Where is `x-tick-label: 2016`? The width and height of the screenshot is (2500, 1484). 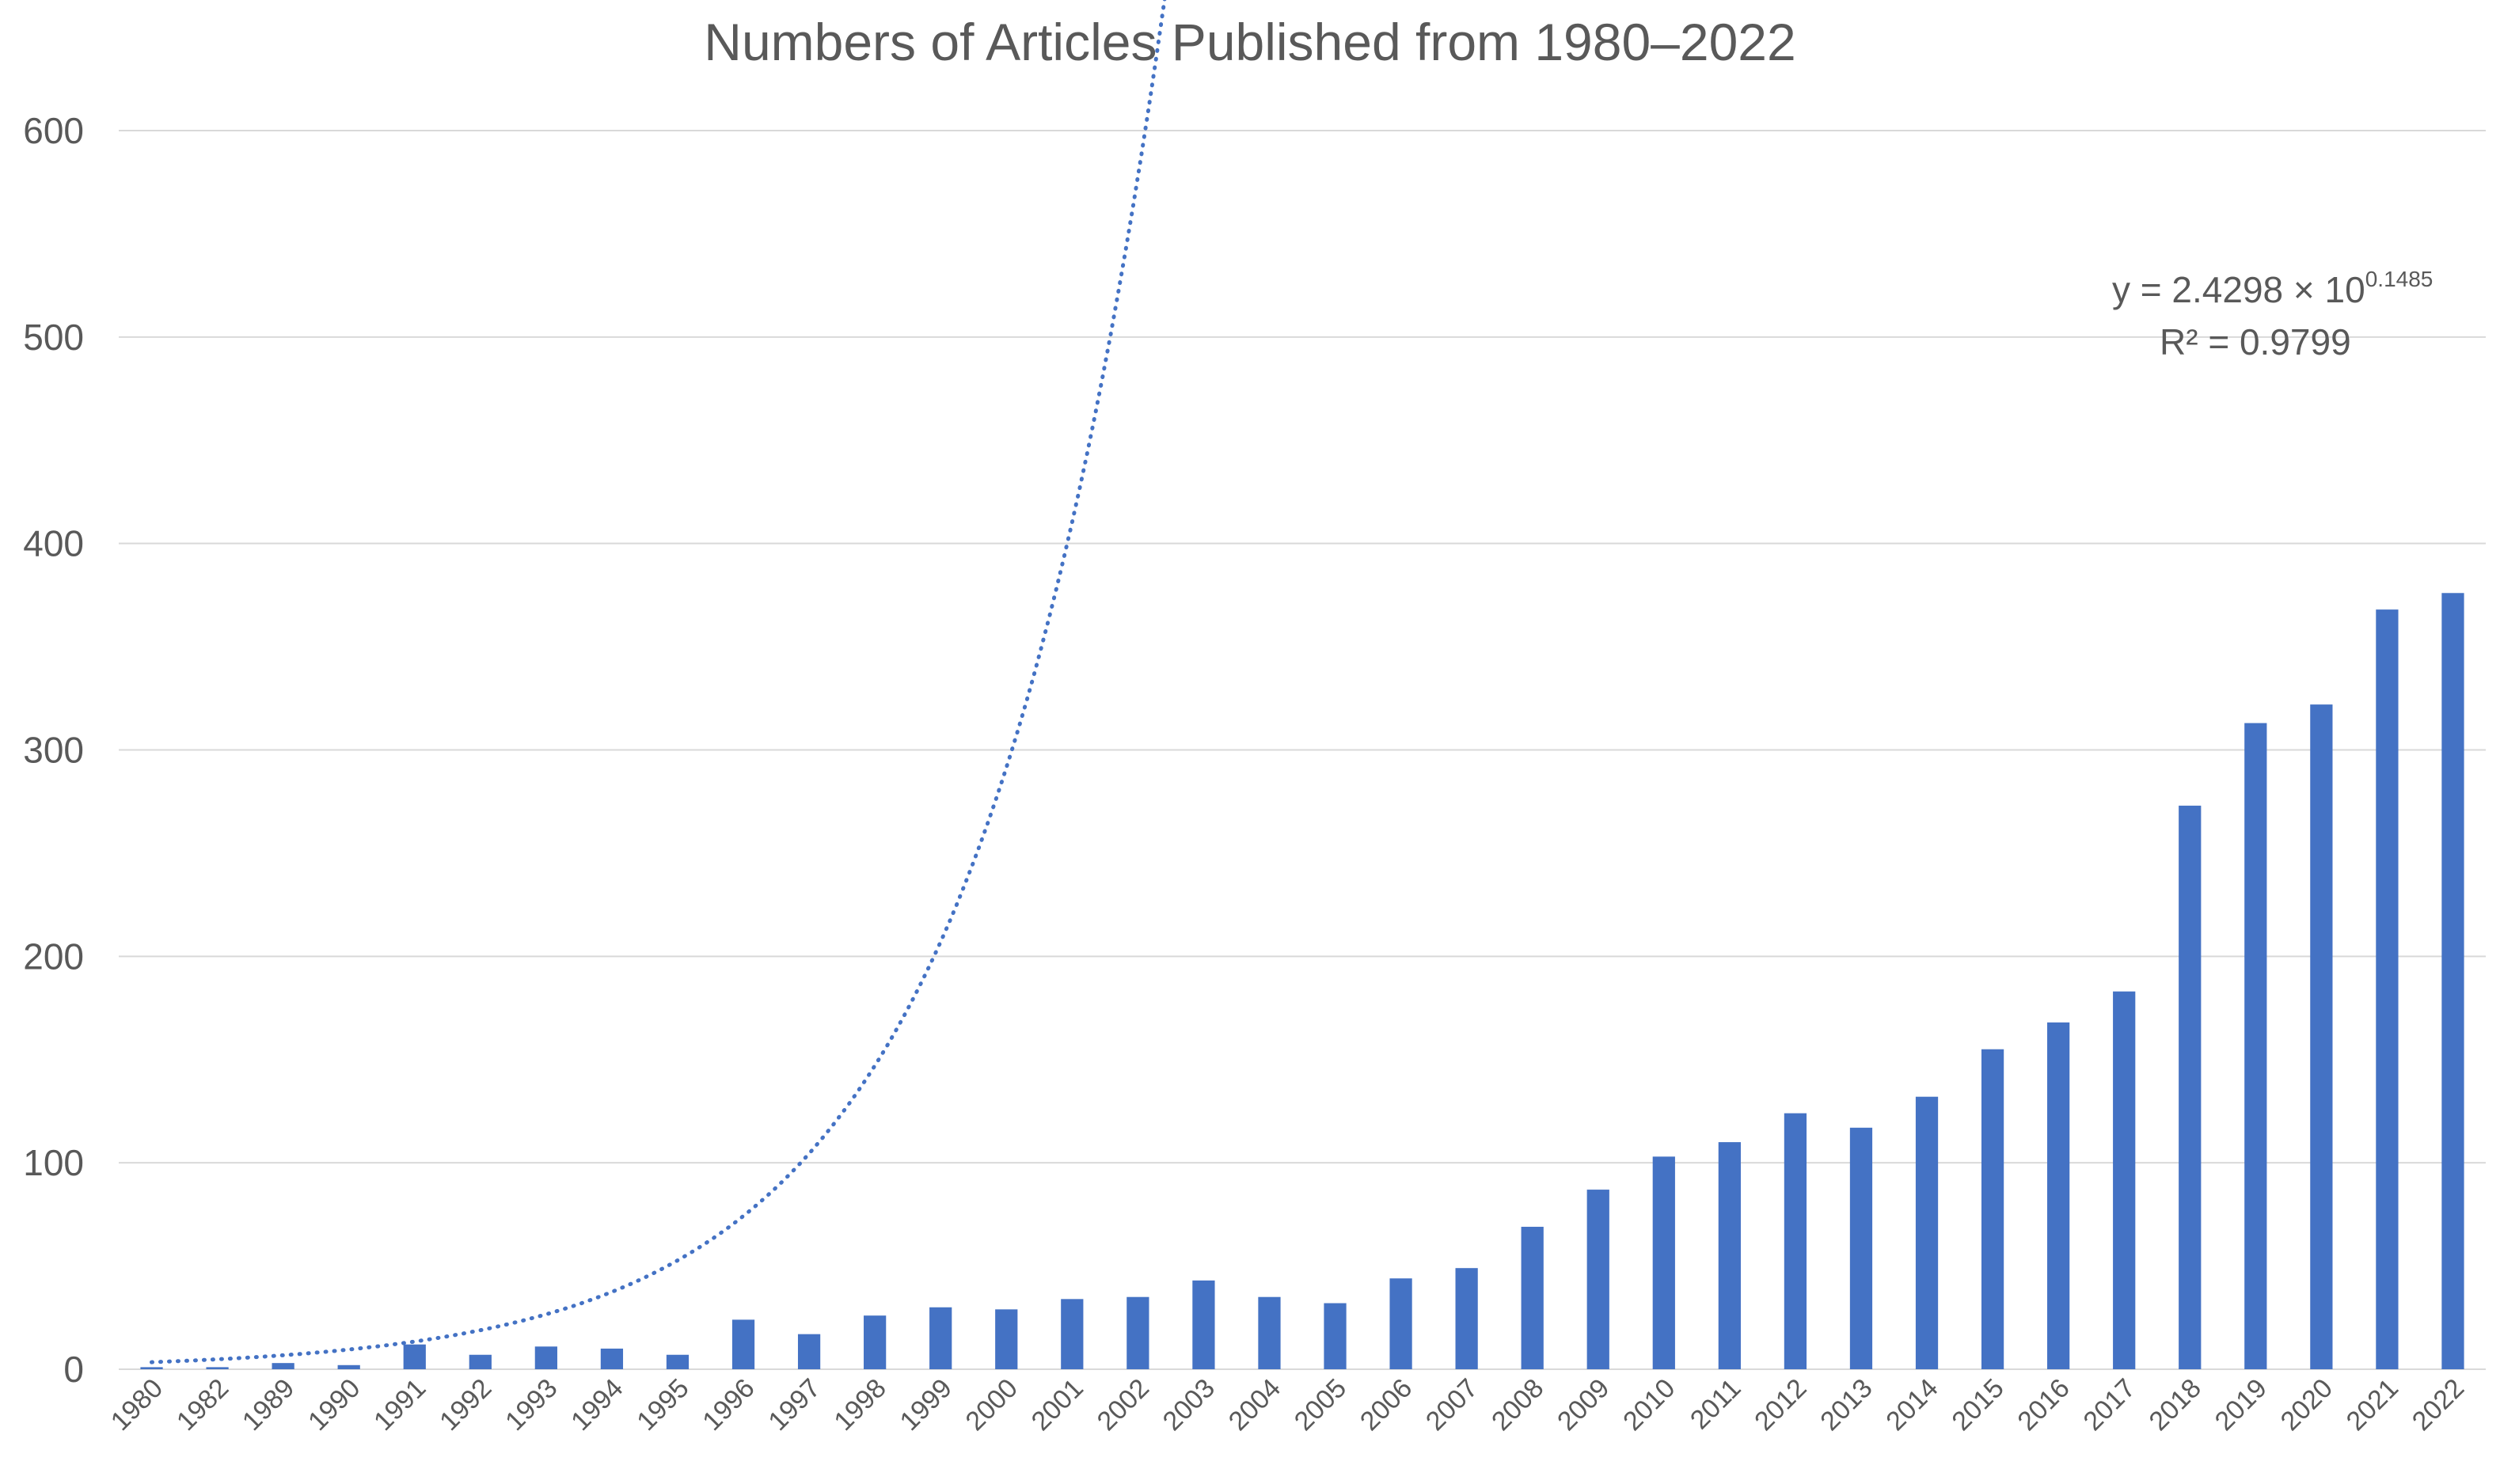
x-tick-label: 2016 is located at coordinates (2043, 1405).